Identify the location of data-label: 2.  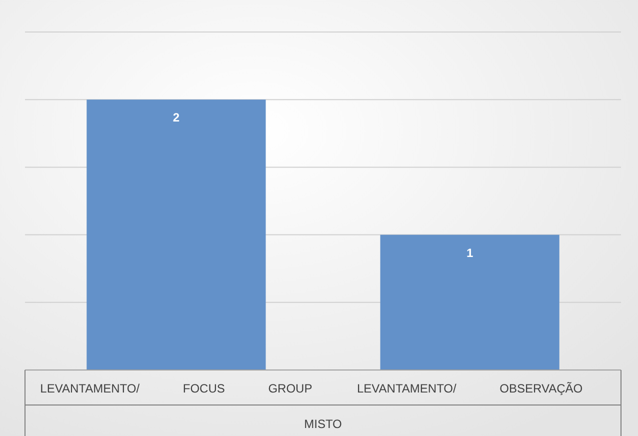
(176, 117).